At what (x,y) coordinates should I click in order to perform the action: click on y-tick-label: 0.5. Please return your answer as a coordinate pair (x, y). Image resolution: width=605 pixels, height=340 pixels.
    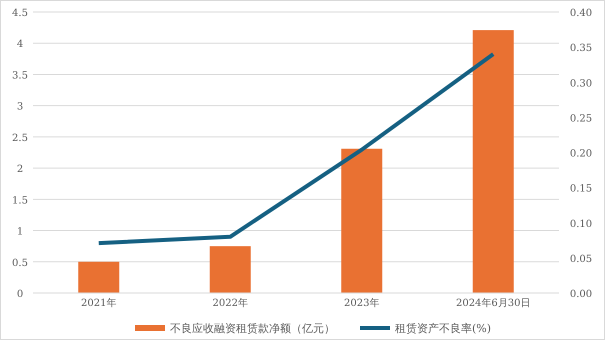
    Looking at the image, I should click on (20, 263).